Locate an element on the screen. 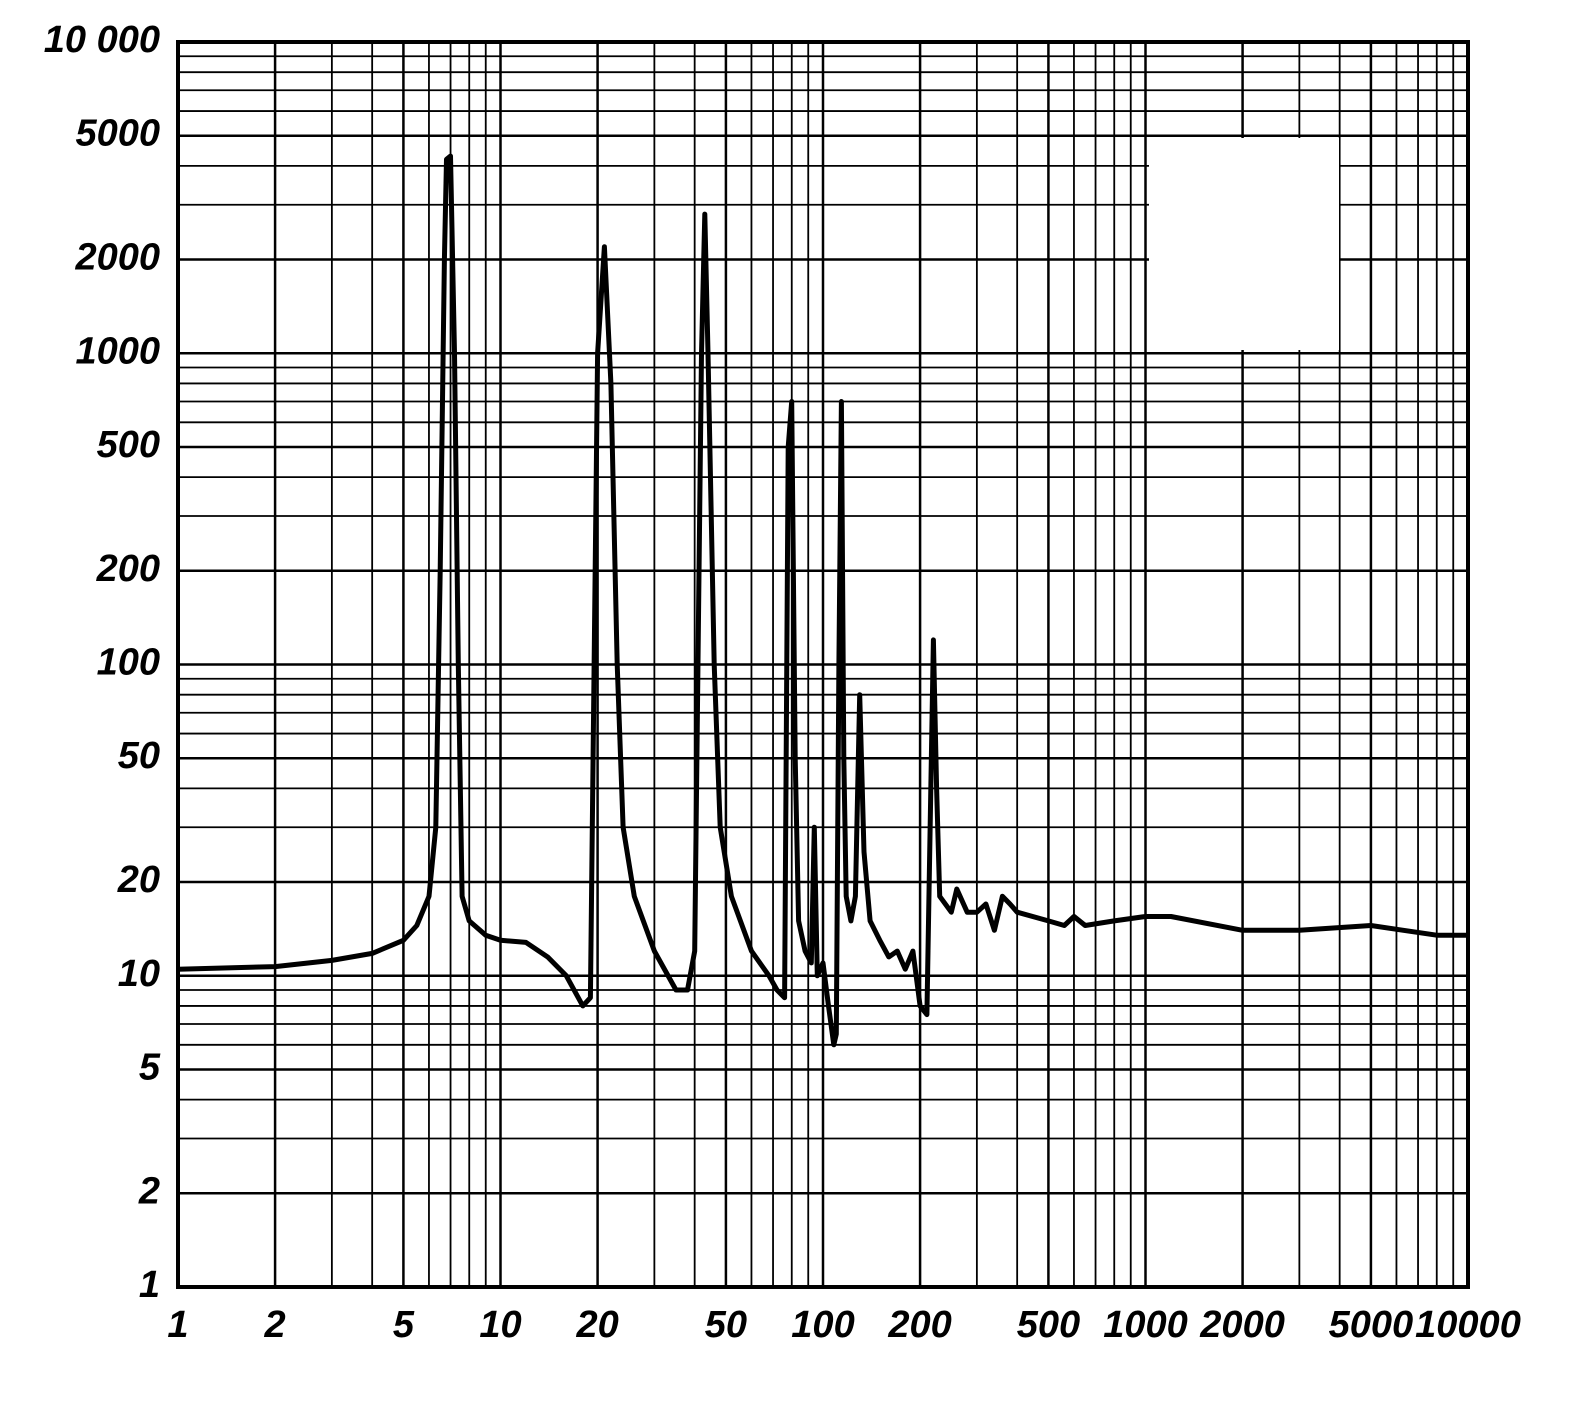 The height and width of the screenshot is (1404, 1592). x-tick-label: 1 is located at coordinates (177, 1325).